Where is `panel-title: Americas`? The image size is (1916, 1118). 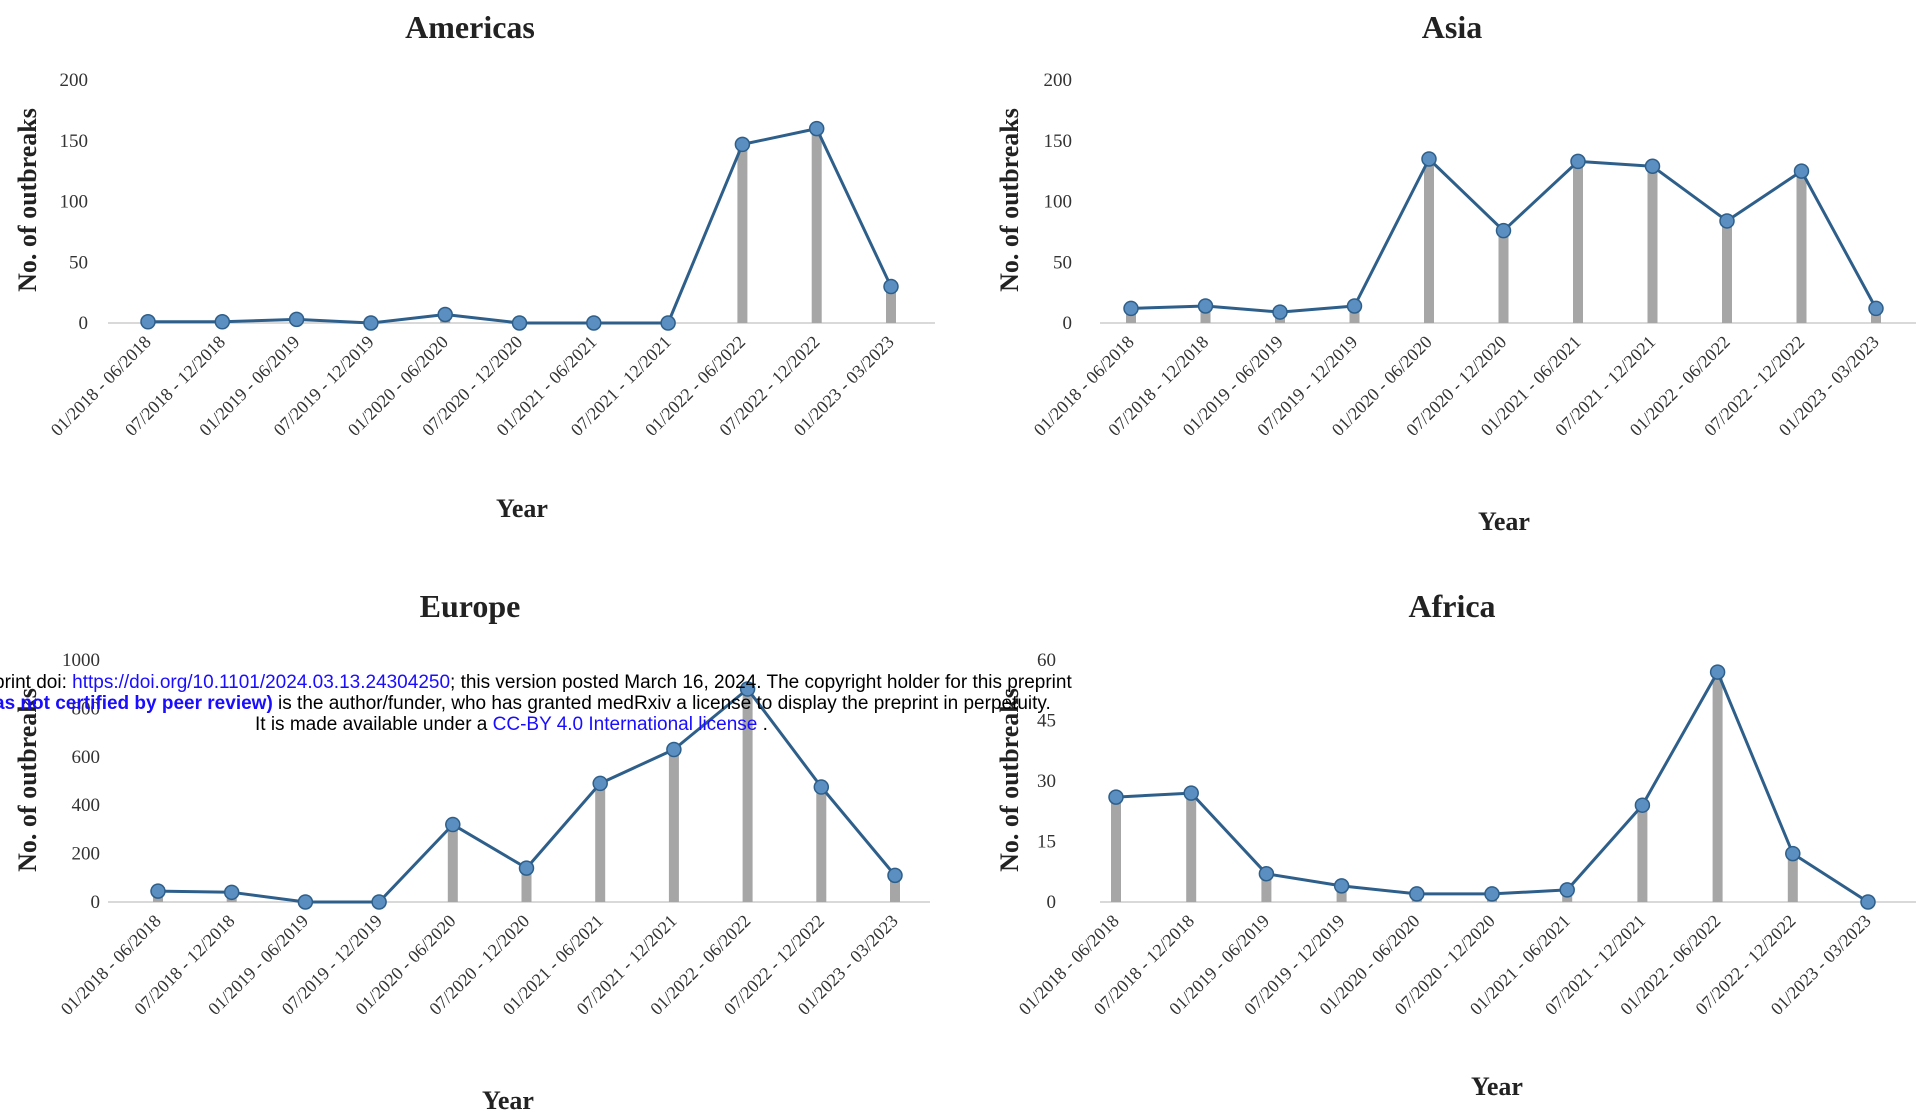
panel-title: Americas is located at coordinates (470, 27).